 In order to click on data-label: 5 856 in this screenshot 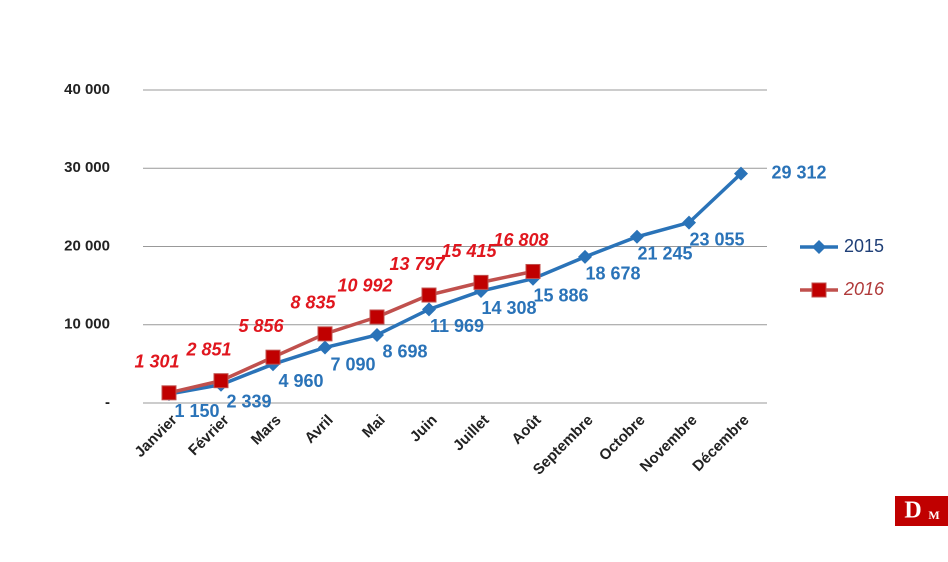, I will do `click(261, 326)`.